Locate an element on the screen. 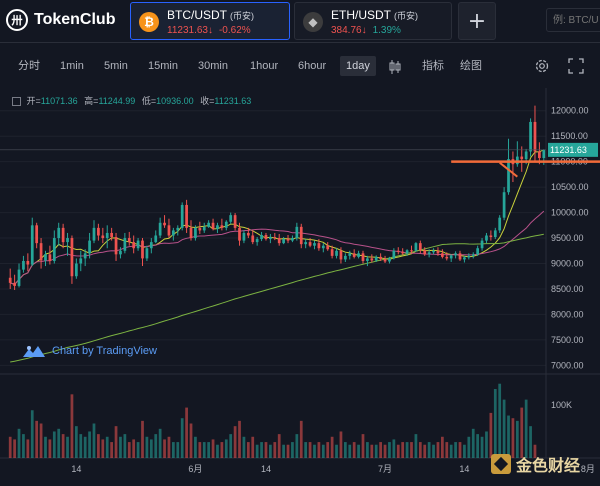  app-logo: 卅 TokenClub is located at coordinates (60, 20).